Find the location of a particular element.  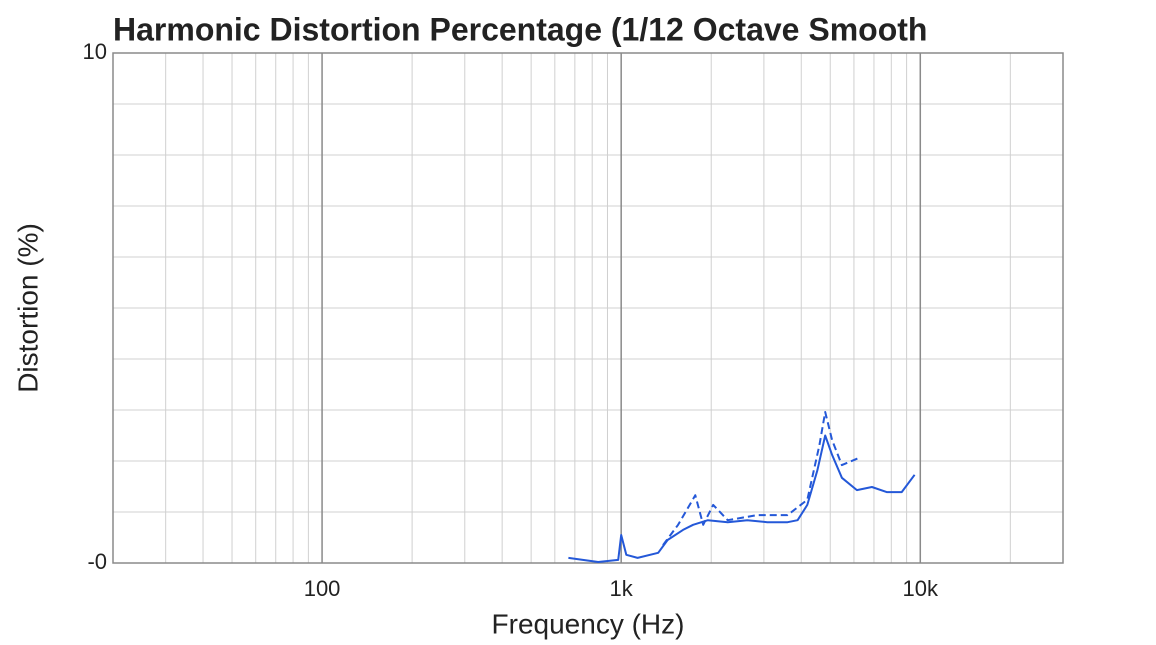

y-tick-label: -0 is located at coordinates (97, 561).